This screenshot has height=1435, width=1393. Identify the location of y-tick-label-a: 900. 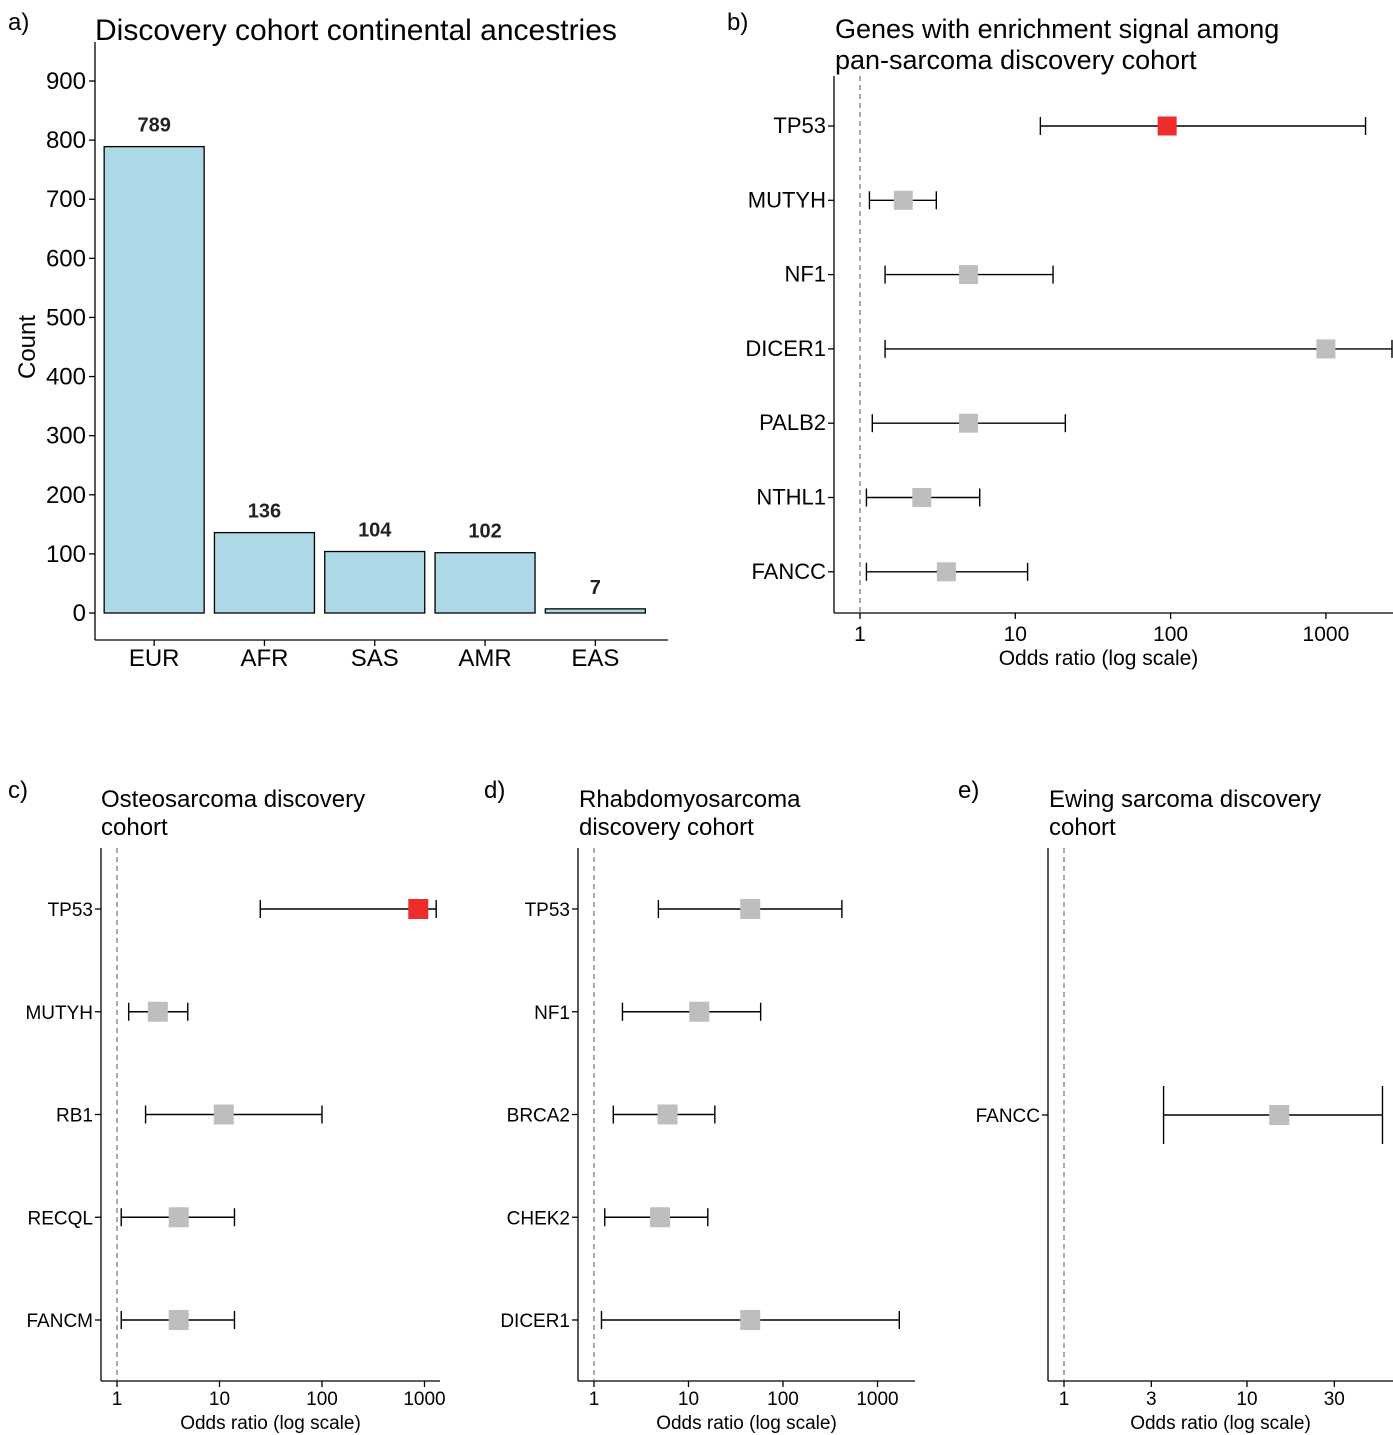
(66, 81).